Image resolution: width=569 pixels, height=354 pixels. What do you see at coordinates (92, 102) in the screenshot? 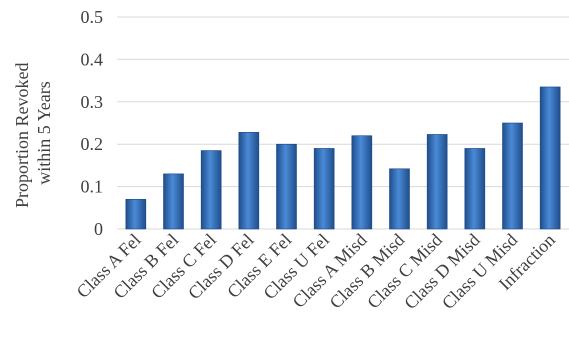
I see `y-tick-label: 0.3` at bounding box center [92, 102].